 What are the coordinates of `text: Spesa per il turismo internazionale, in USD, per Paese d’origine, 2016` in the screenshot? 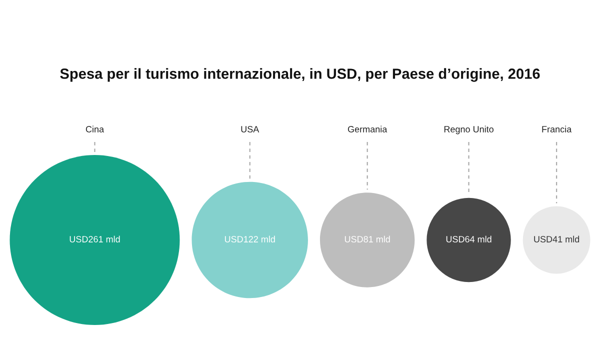 It's located at (300, 75).